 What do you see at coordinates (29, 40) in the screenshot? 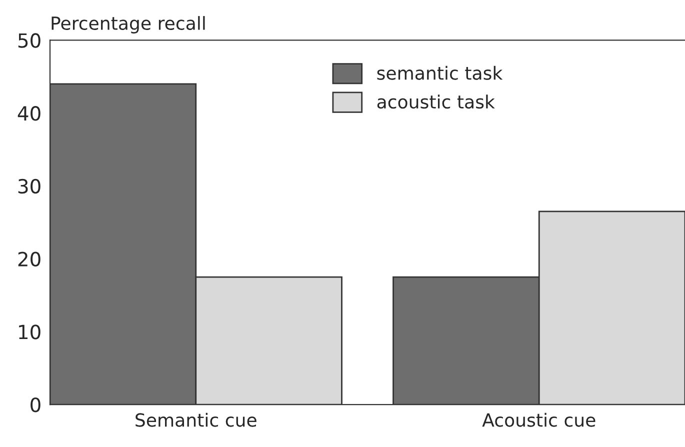
I see `y-tick-label: 50` at bounding box center [29, 40].